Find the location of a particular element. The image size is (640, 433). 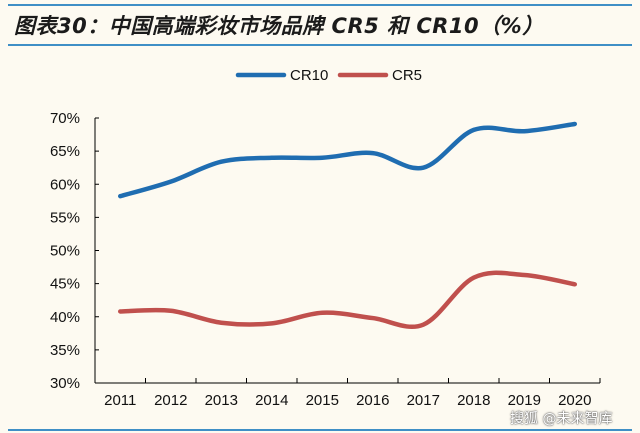

series-line-cr5 is located at coordinates (347, 300).